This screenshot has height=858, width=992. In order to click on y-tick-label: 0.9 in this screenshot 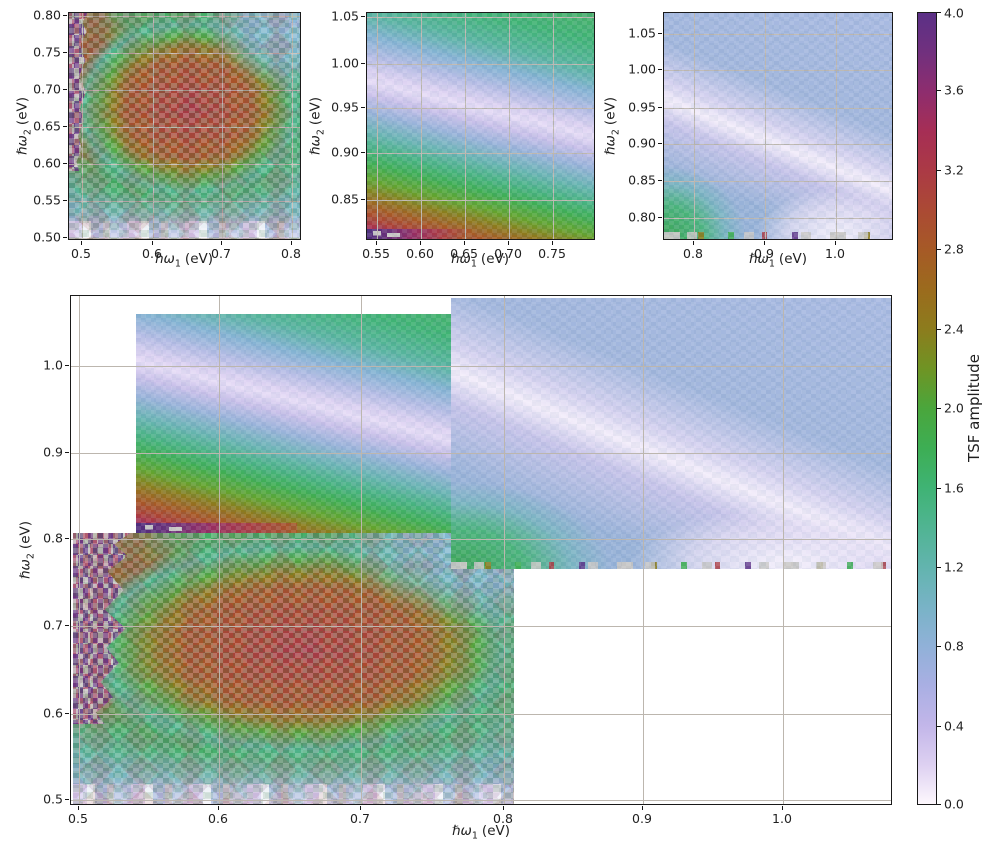, I will do `click(53, 452)`.